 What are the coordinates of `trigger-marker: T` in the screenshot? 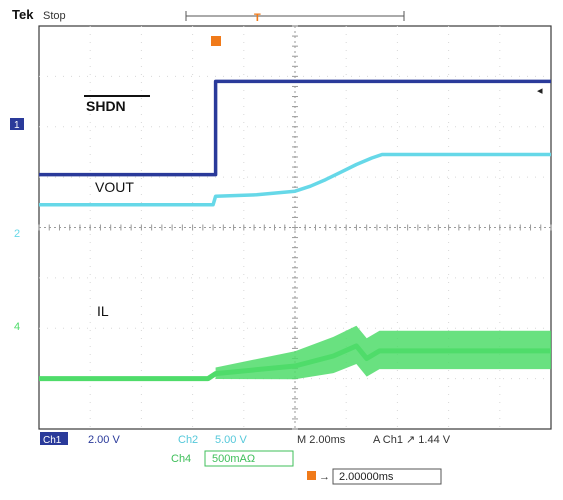 It's located at (257, 18).